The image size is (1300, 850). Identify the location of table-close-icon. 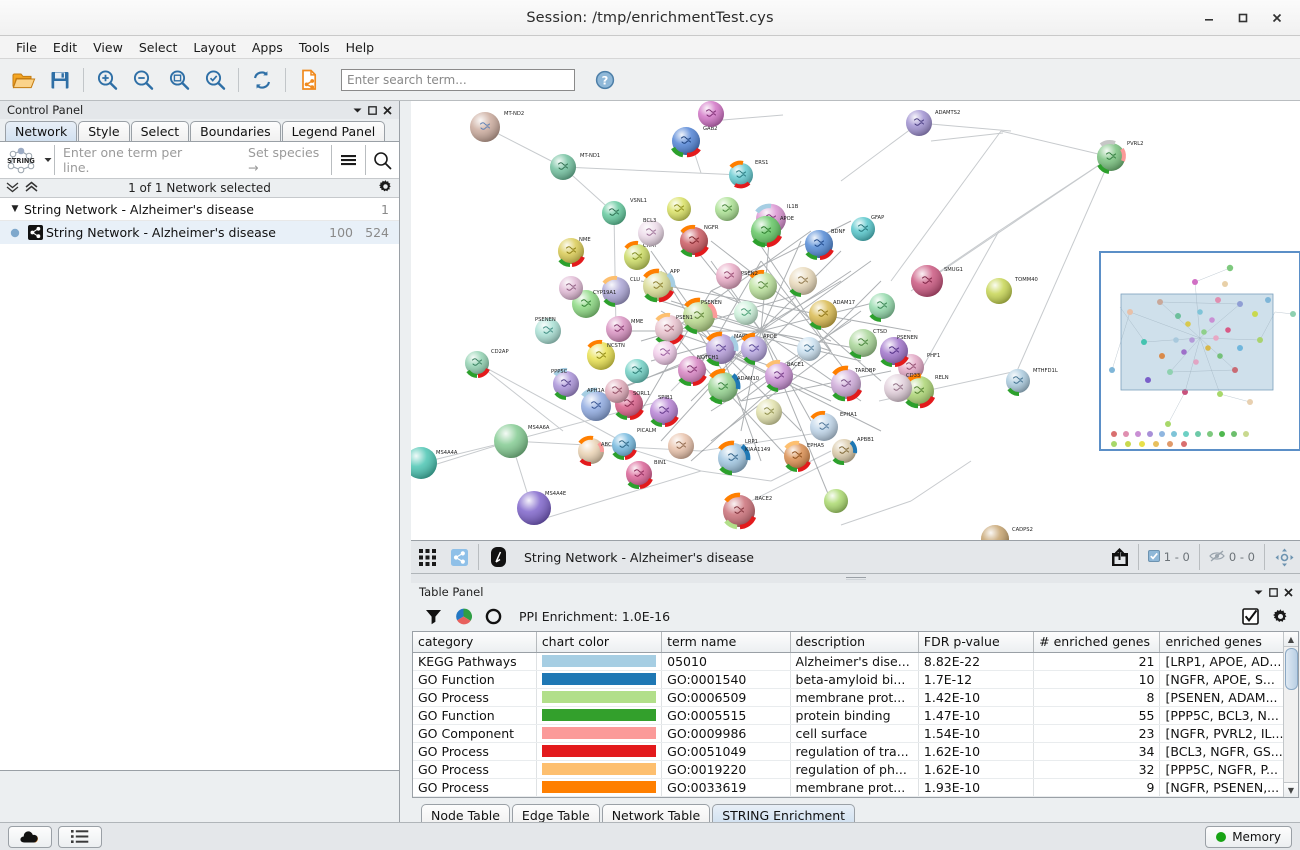
(1288, 592).